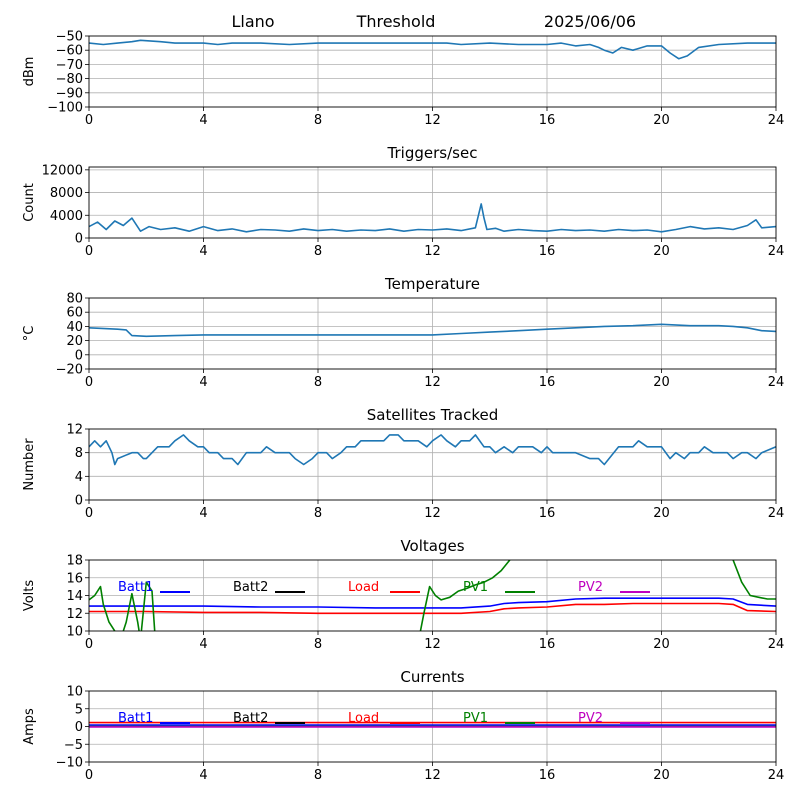 The height and width of the screenshot is (804, 800). I want to click on y-tick-label: 16, so click(74, 578).